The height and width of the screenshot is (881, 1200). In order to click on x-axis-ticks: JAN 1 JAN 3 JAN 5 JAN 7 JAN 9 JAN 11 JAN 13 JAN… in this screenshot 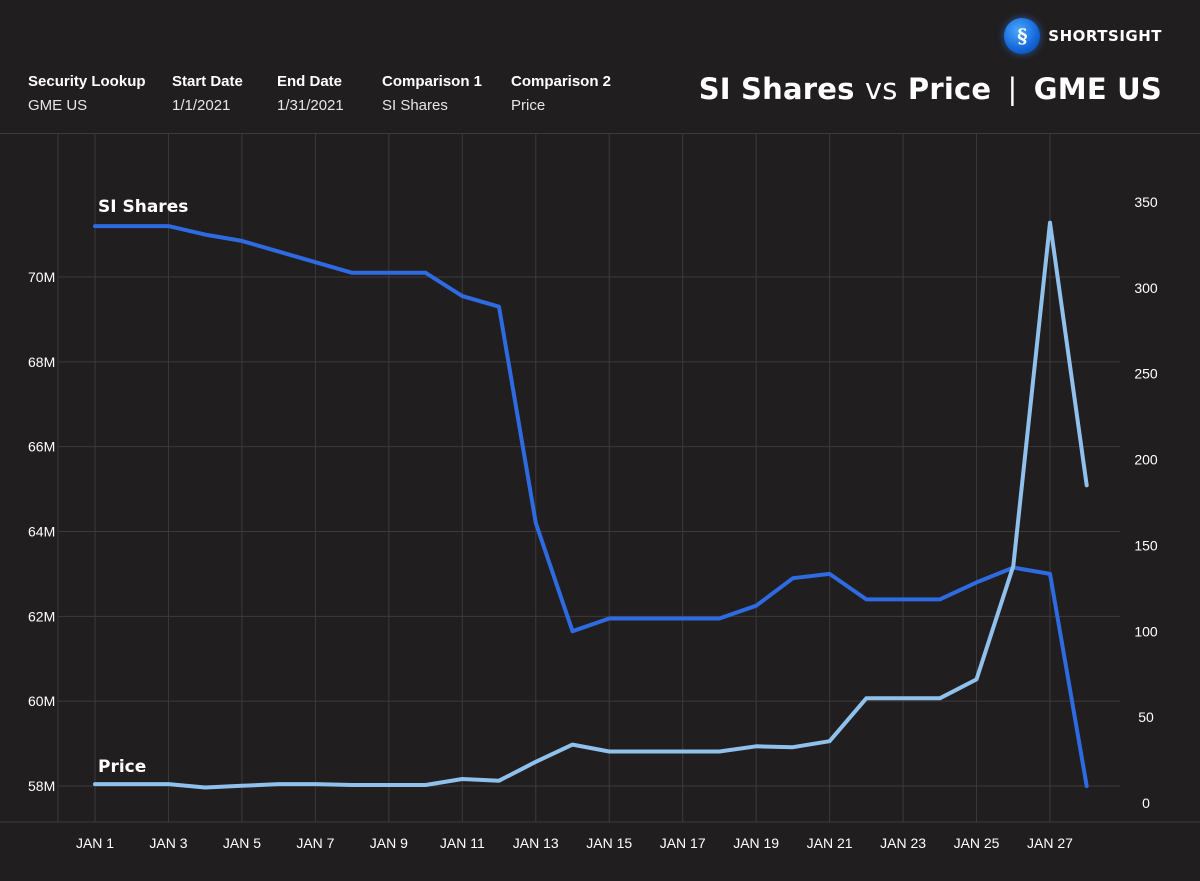, I will do `click(574, 843)`.